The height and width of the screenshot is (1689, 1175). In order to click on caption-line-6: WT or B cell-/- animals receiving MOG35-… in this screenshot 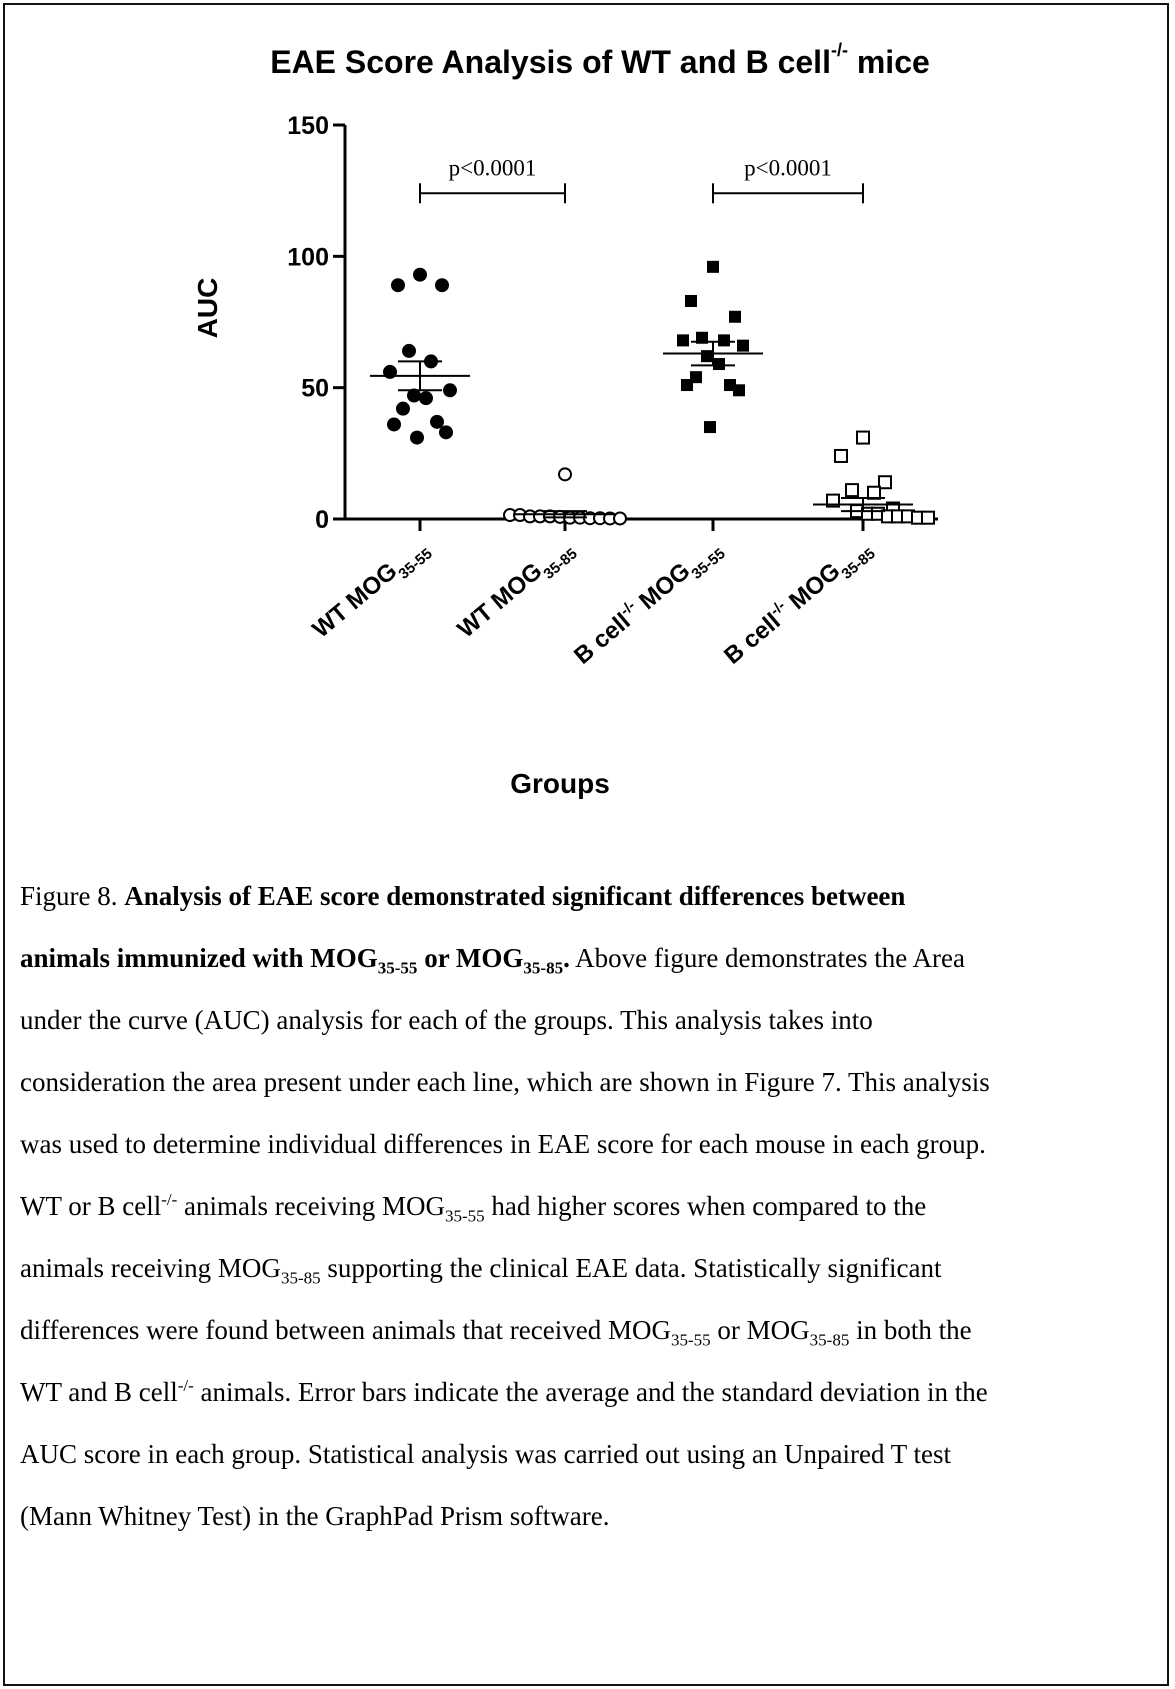, I will do `click(473, 1208)`.